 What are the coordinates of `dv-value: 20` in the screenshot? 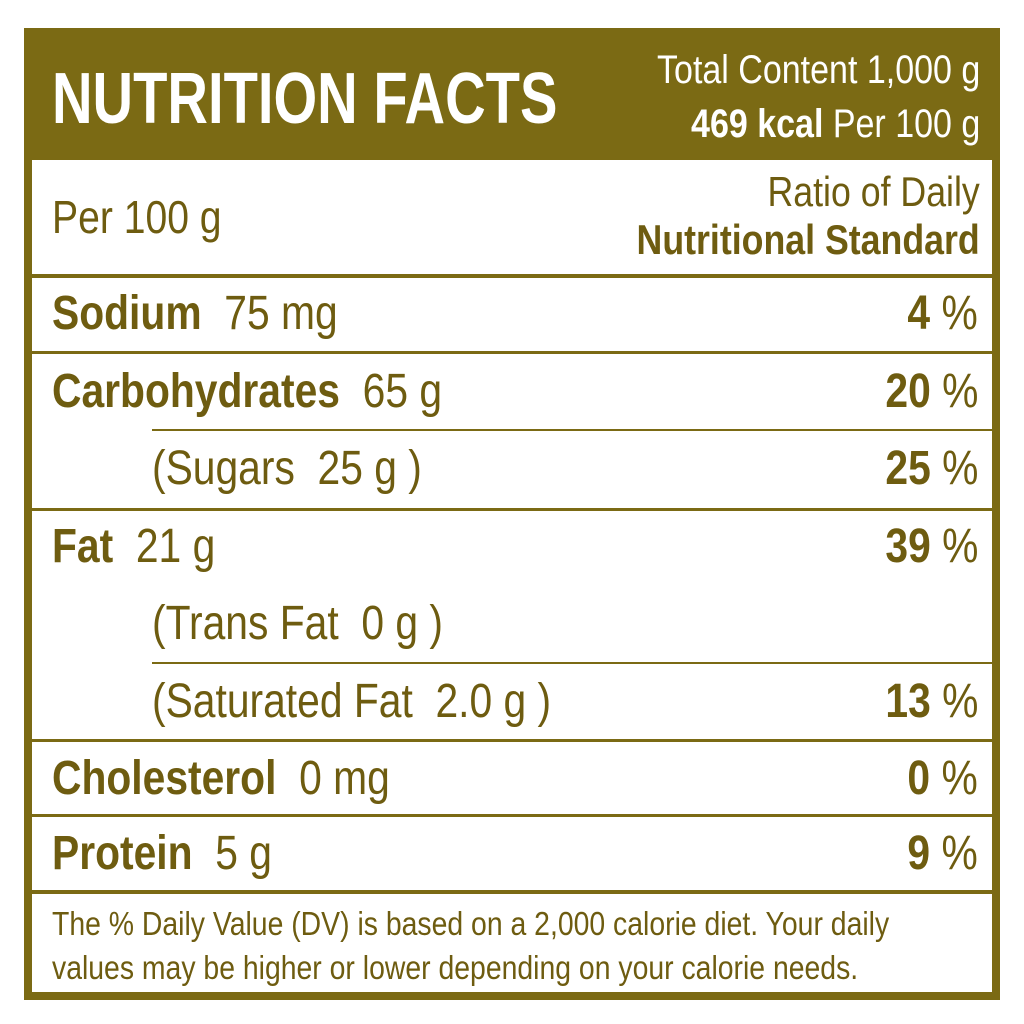 It's located at (907, 391).